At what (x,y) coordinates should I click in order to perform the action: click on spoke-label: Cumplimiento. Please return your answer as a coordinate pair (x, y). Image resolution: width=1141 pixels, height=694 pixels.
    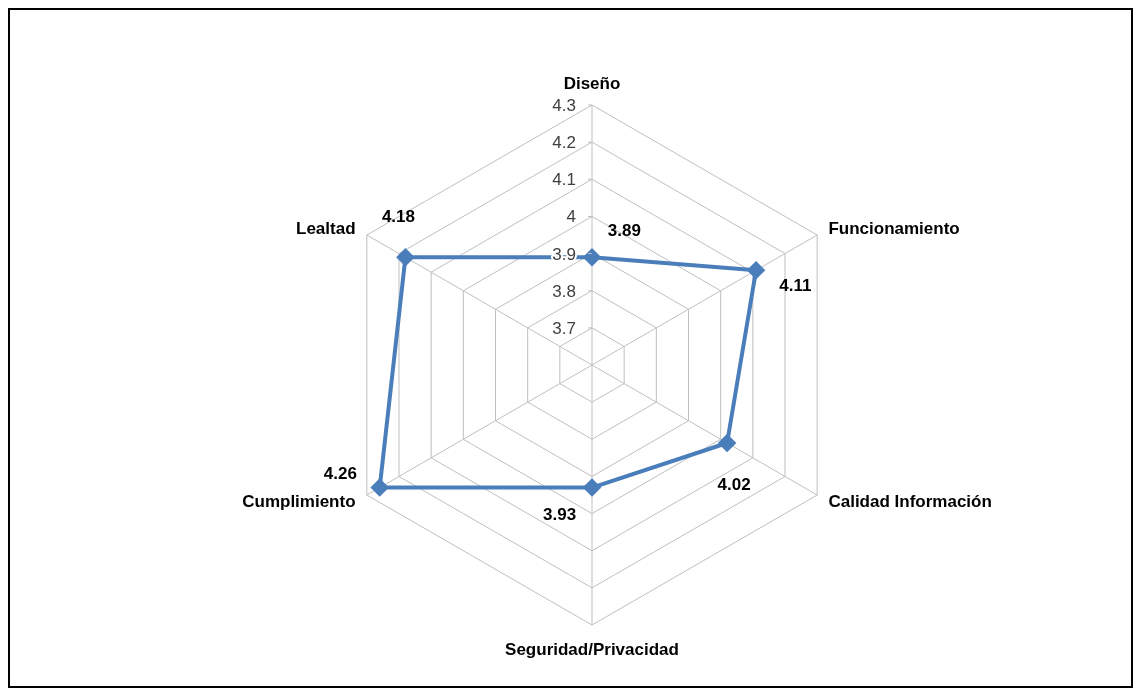
    Looking at the image, I should click on (299, 502).